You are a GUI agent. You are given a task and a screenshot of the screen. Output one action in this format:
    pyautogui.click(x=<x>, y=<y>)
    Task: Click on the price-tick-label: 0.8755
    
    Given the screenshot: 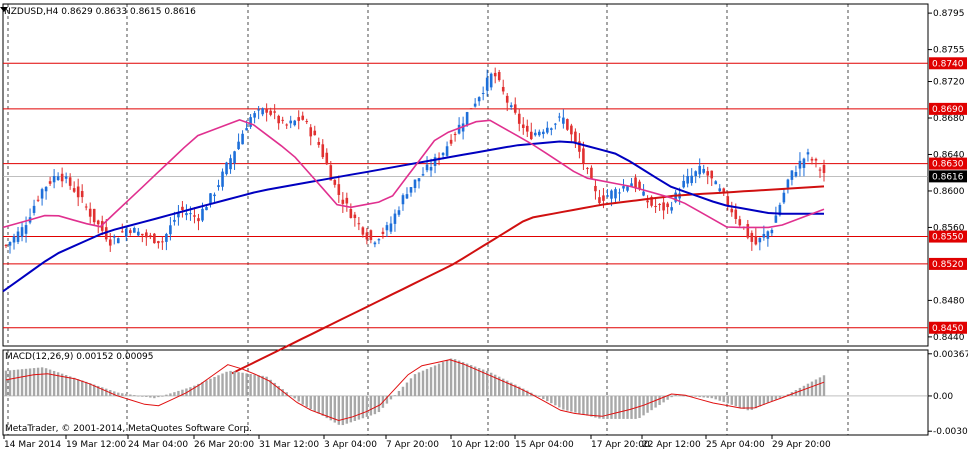 What is the action you would take?
    pyautogui.click(x=949, y=51)
    